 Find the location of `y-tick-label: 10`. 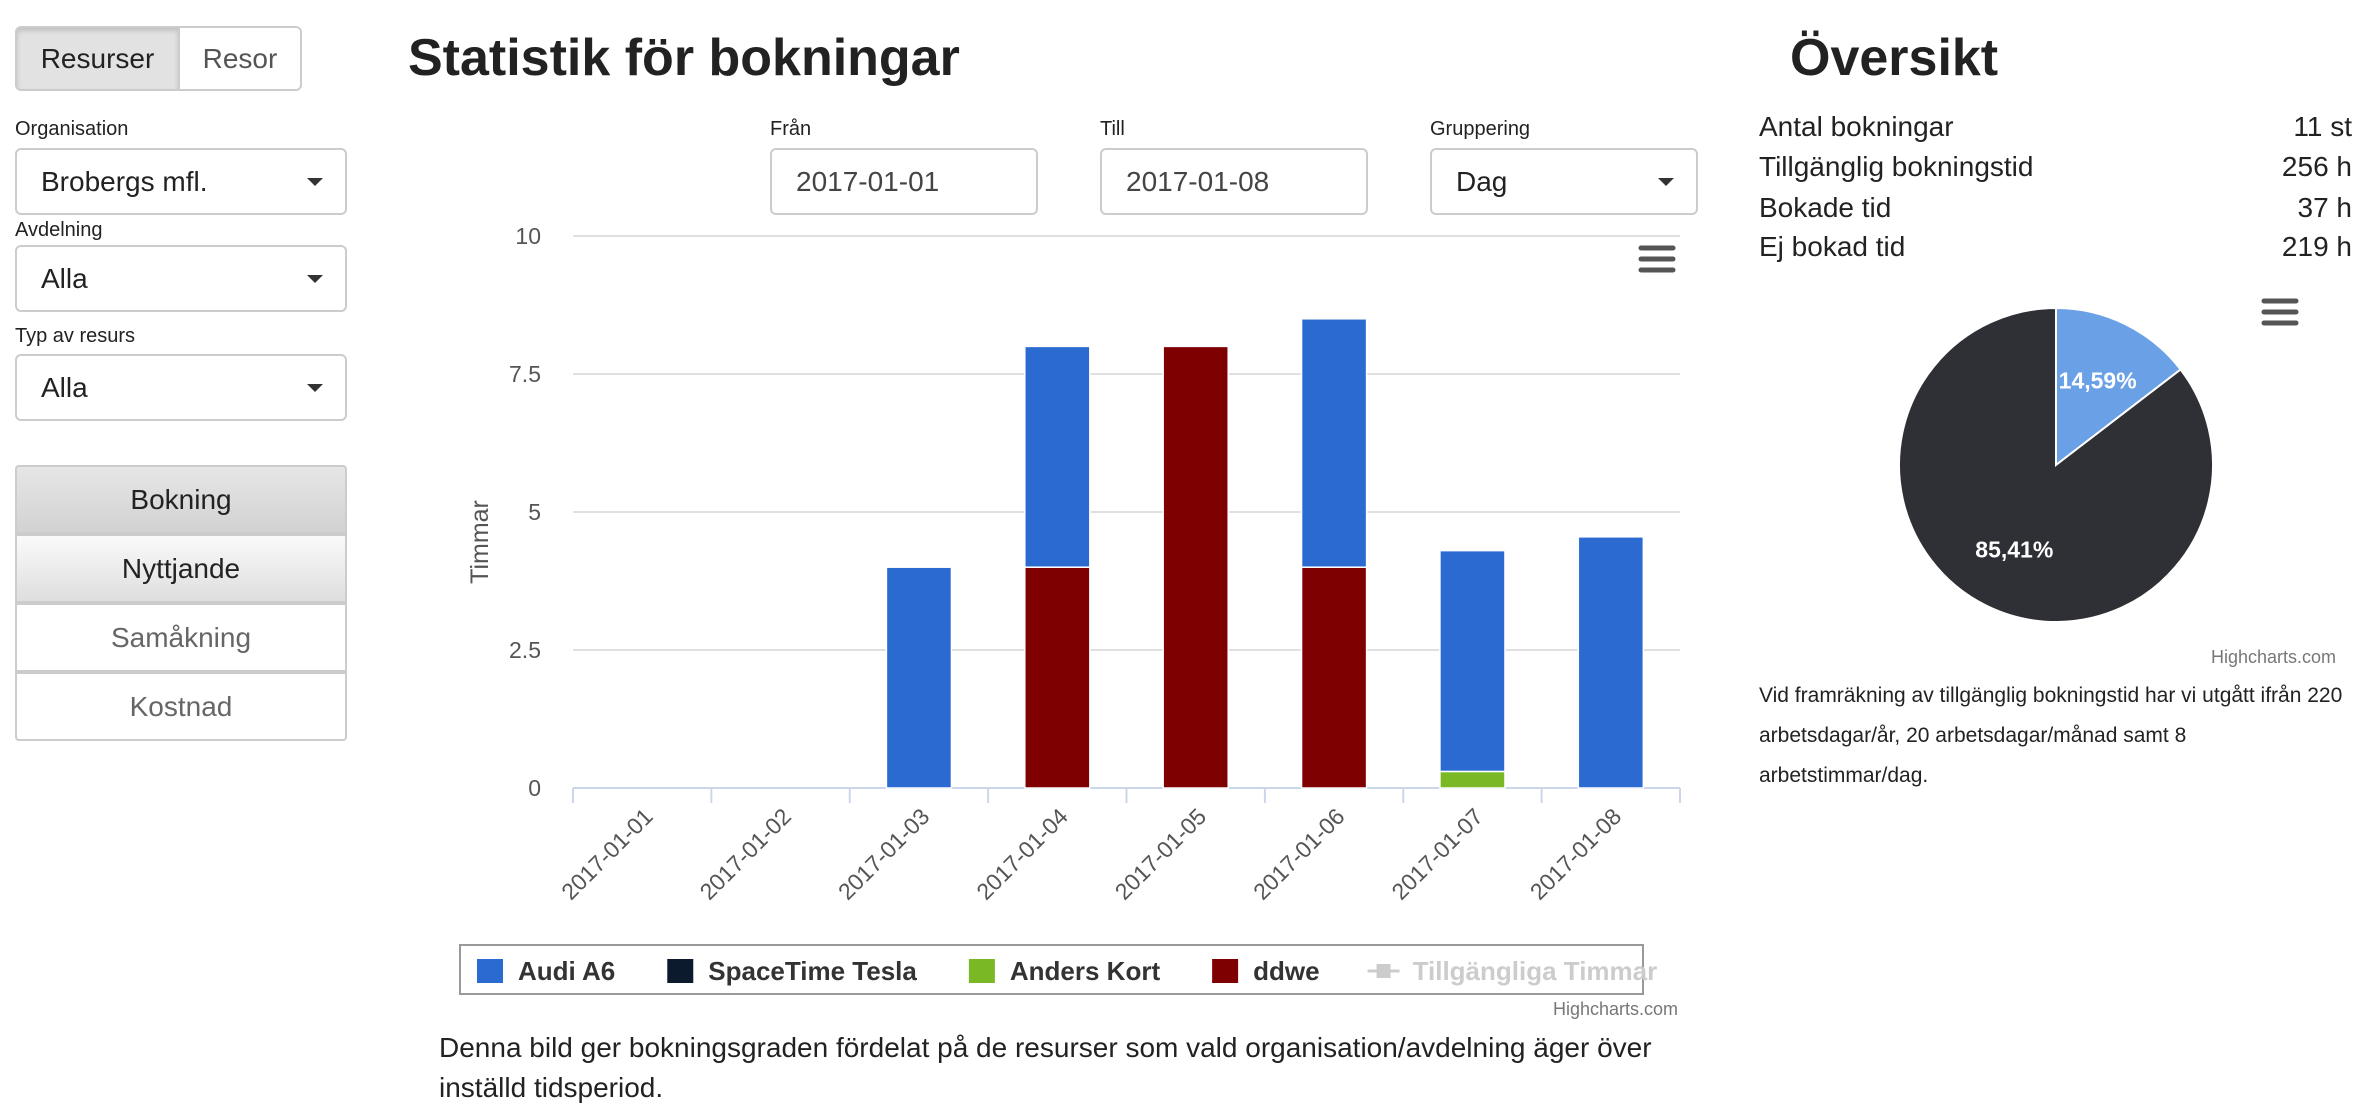

y-tick-label: 10 is located at coordinates (528, 236).